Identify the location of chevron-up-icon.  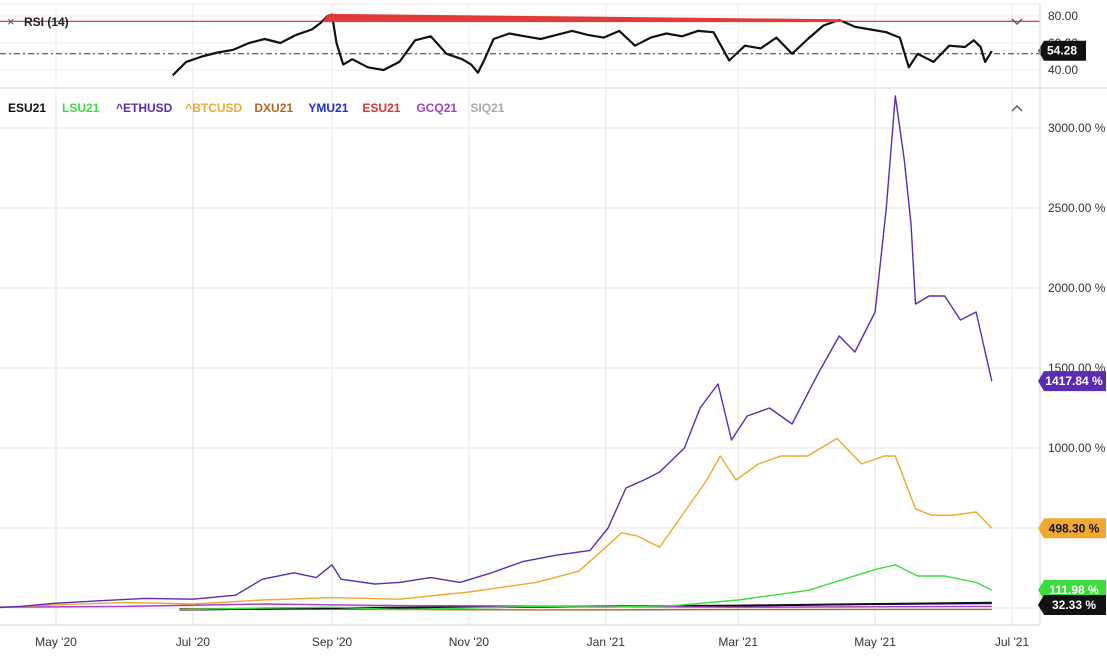
(1017, 108).